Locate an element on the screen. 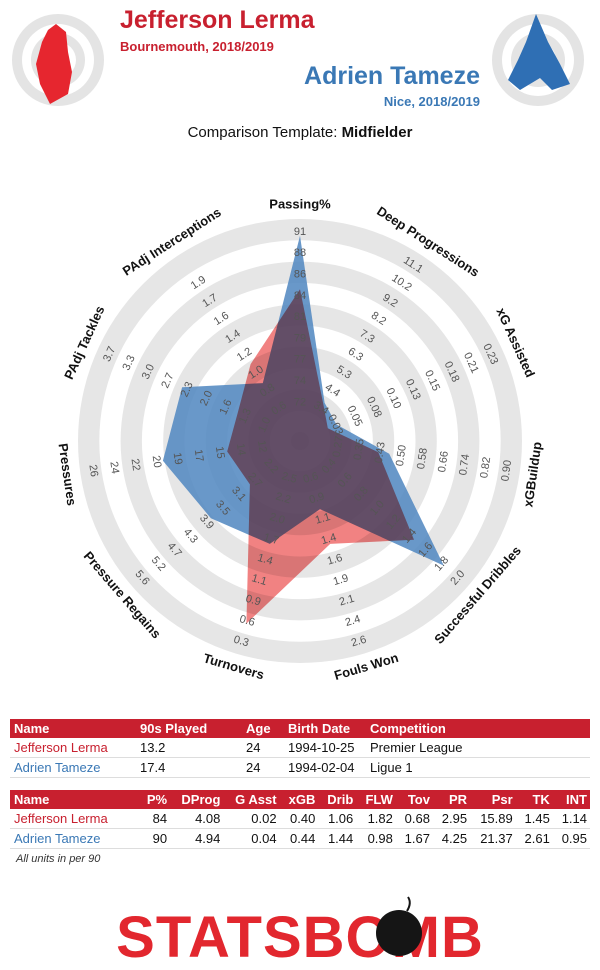 Image resolution: width=600 pixels, height=970 pixels. comparison-template: Comparison Template: Midfielder is located at coordinates (300, 132).